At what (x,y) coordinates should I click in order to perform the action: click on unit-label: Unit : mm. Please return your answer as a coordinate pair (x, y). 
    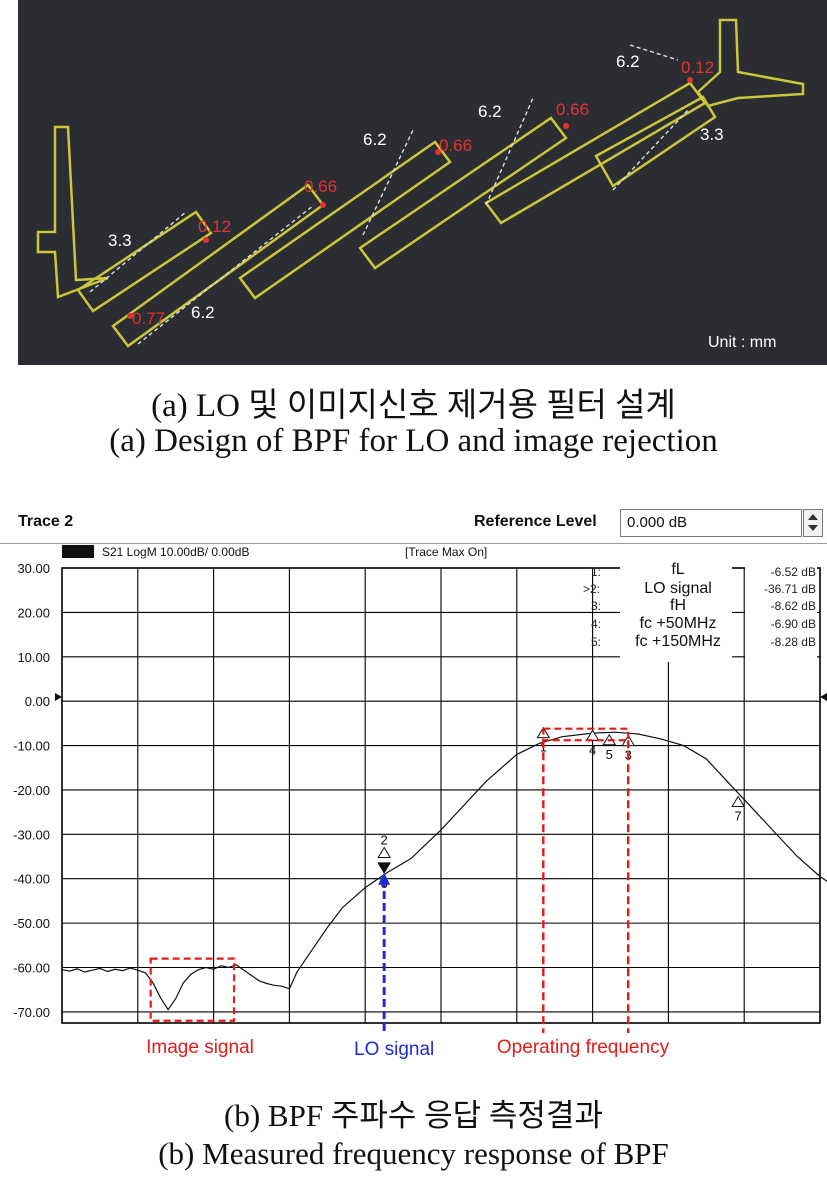
    Looking at the image, I should click on (742, 342).